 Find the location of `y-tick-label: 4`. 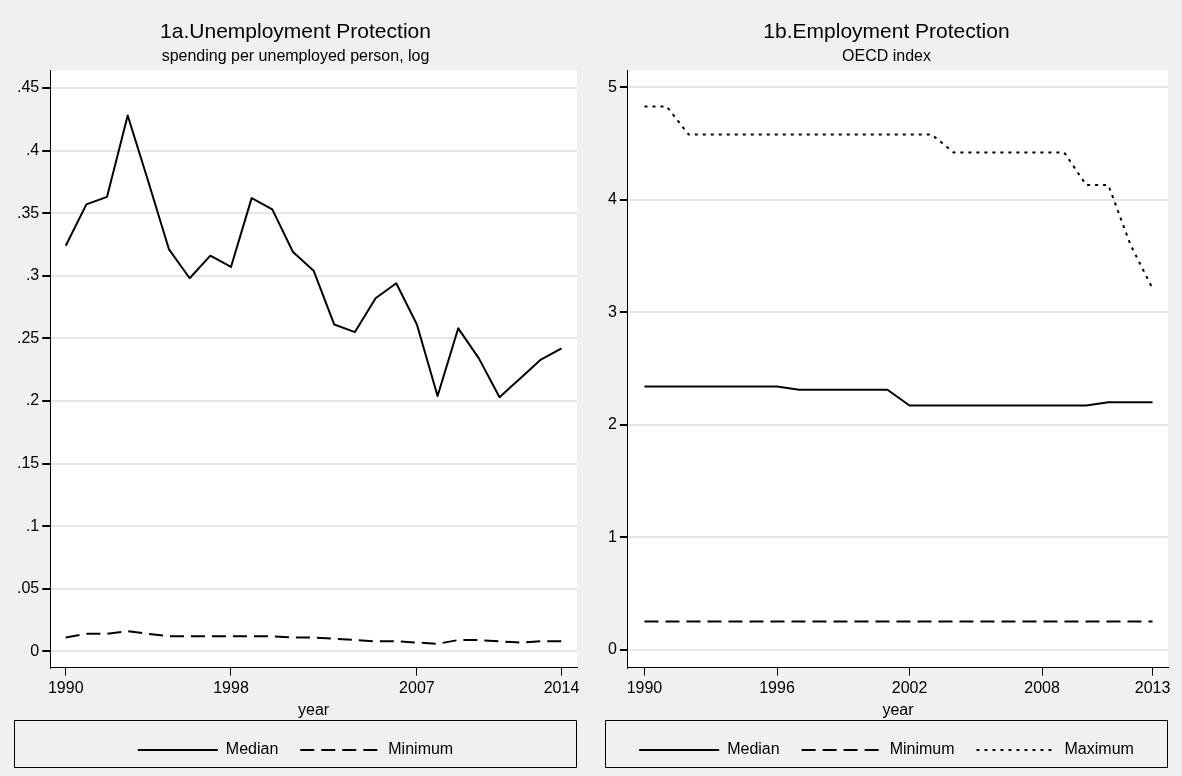

y-tick-label: 4 is located at coordinates (612, 199).